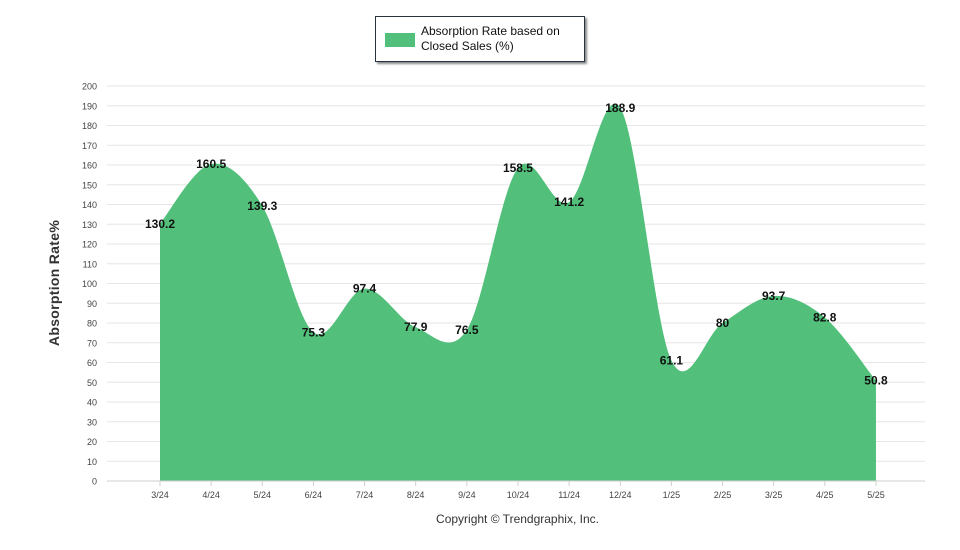 This screenshot has height=550, width=960. Describe the element at coordinates (416, 495) in the screenshot. I see `x-tick-label: 8/24` at that location.